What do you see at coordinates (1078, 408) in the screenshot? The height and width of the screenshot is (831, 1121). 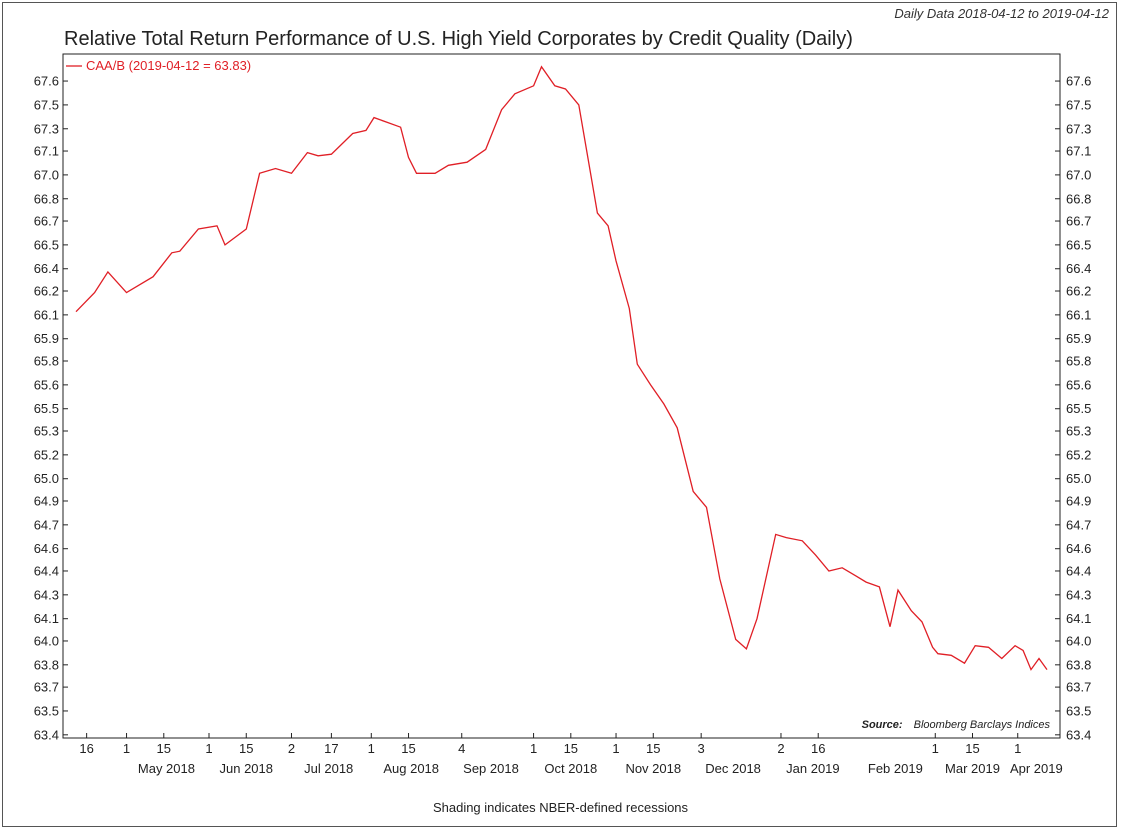 I see `y-tick-label-right: 65.5` at bounding box center [1078, 408].